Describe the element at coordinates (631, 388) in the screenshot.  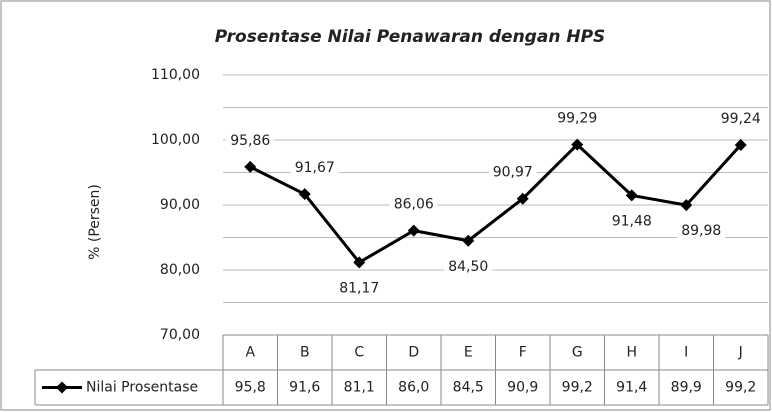
I see `table-cell: 91,4` at that location.